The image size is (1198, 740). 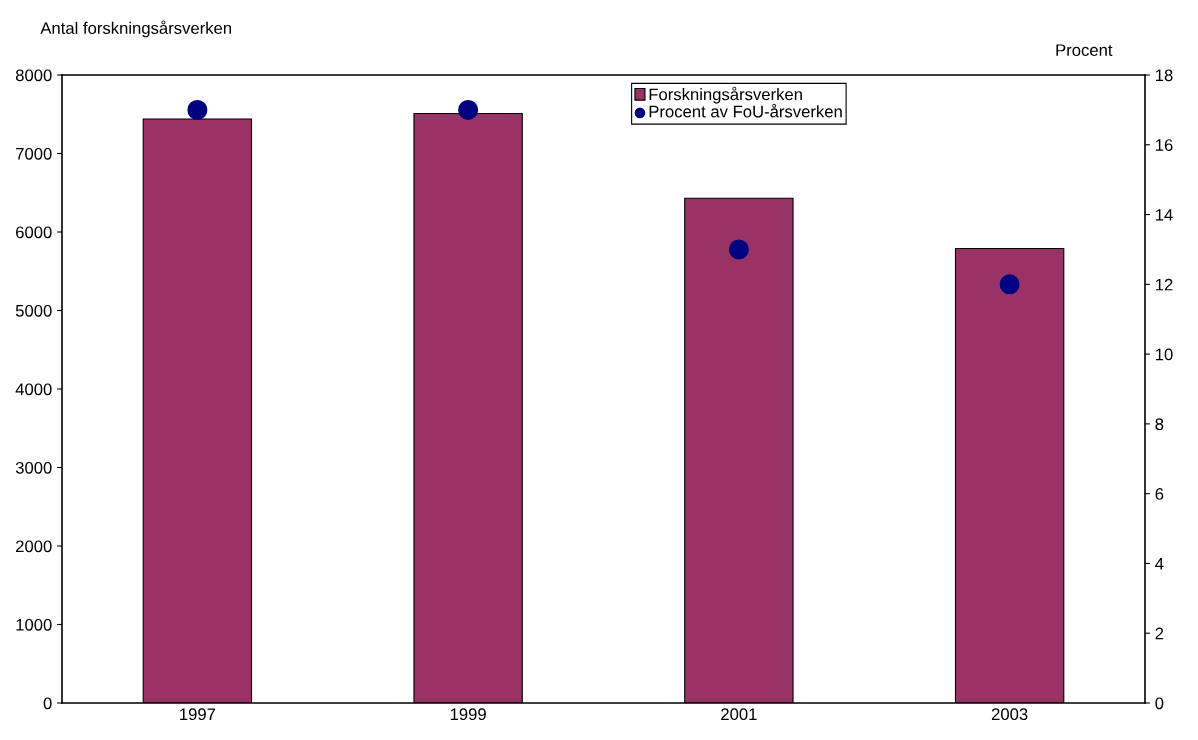 What do you see at coordinates (1164, 284) in the screenshot?
I see `y2-tick-label: 12` at bounding box center [1164, 284].